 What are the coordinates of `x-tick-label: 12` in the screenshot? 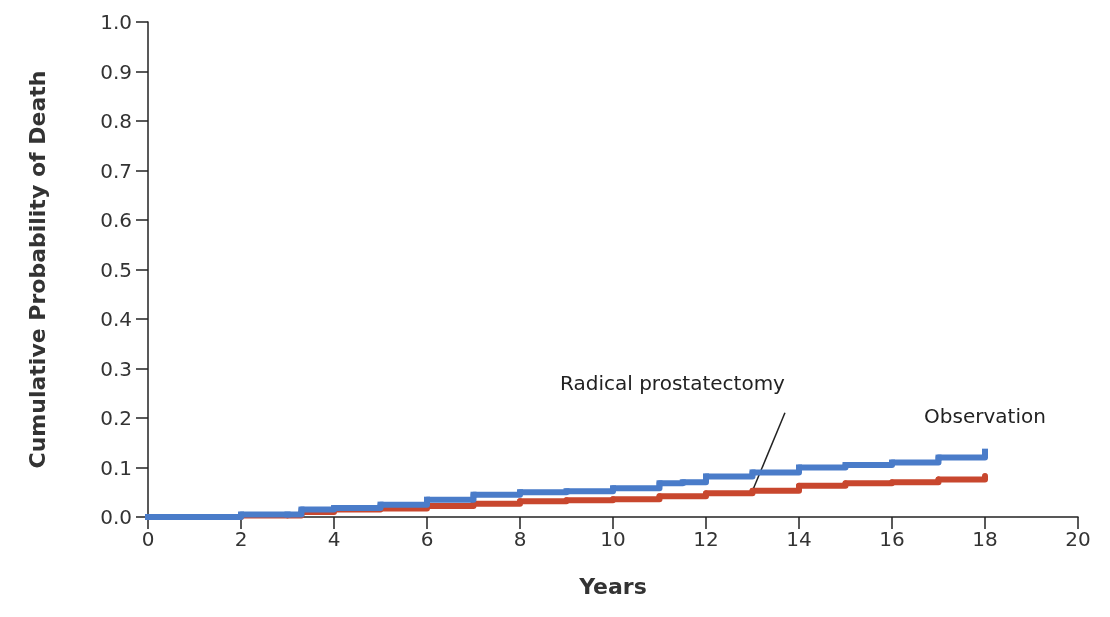 It's located at (706, 539).